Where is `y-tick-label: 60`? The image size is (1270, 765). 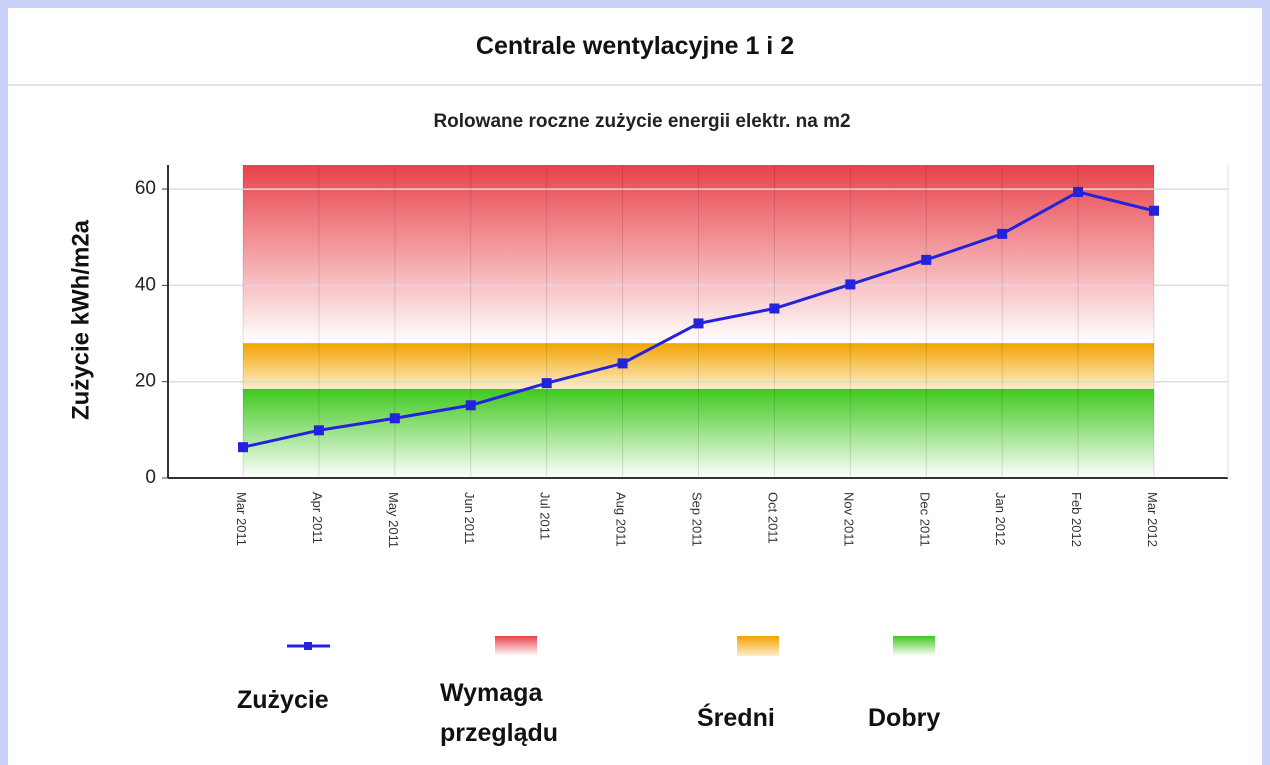
y-tick-label: 60 is located at coordinates (145, 188).